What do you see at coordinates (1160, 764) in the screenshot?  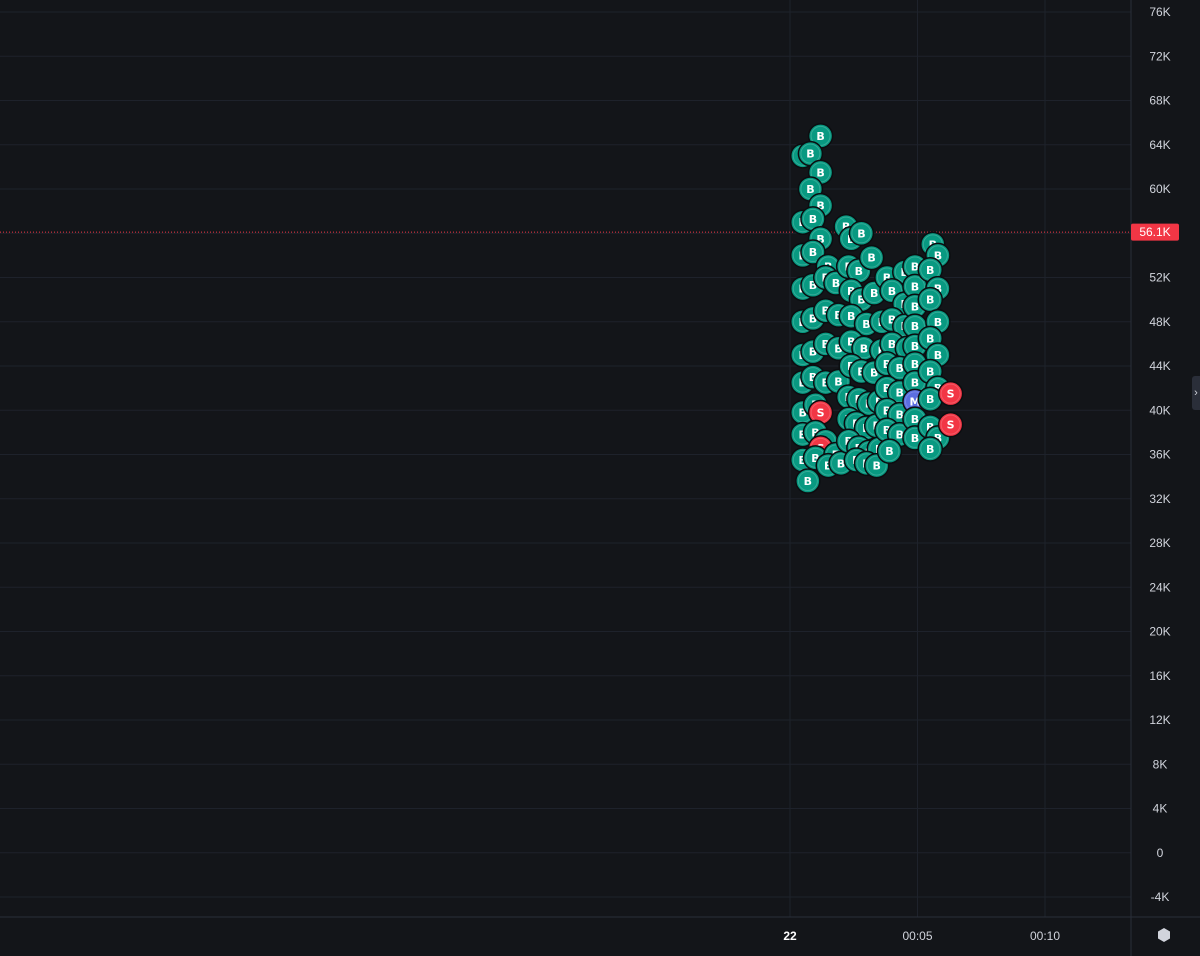 I see `y-tick-label: 8K` at bounding box center [1160, 764].